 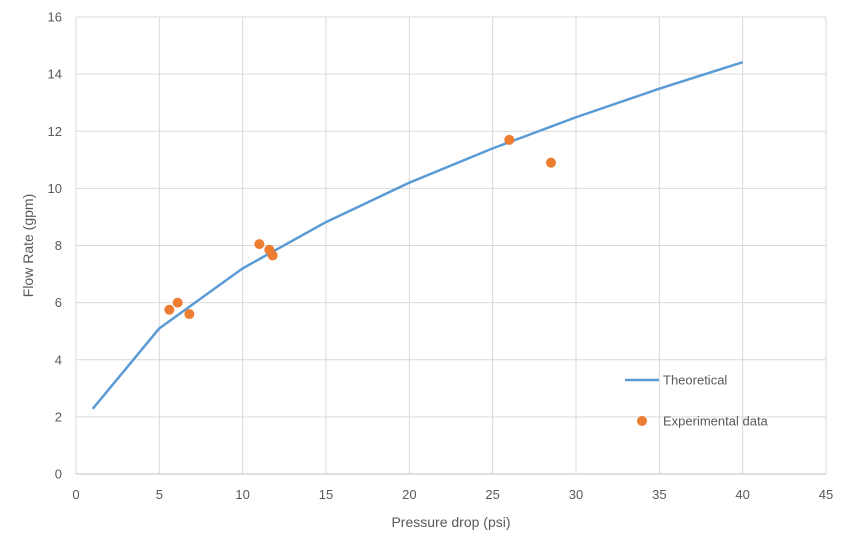 What do you see at coordinates (492, 494) in the screenshot?
I see `x-tick-label: 25` at bounding box center [492, 494].